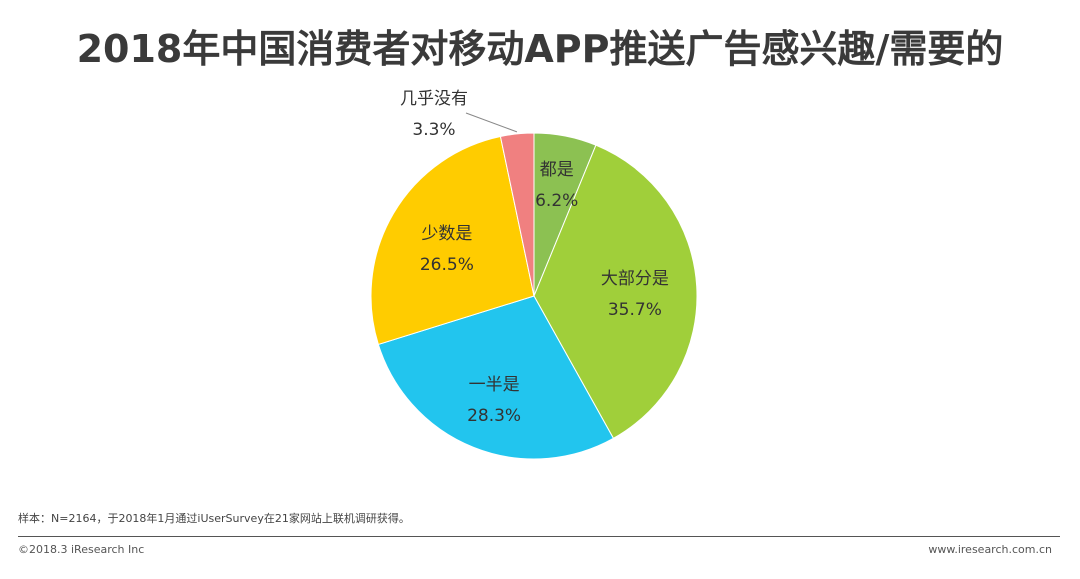  I want to click on slice-labels: 都是 6.2% 大部分是 35.7% 一半是 28.3% 少数是 26.5% 几乎没有 3.3%, so click(534, 257).